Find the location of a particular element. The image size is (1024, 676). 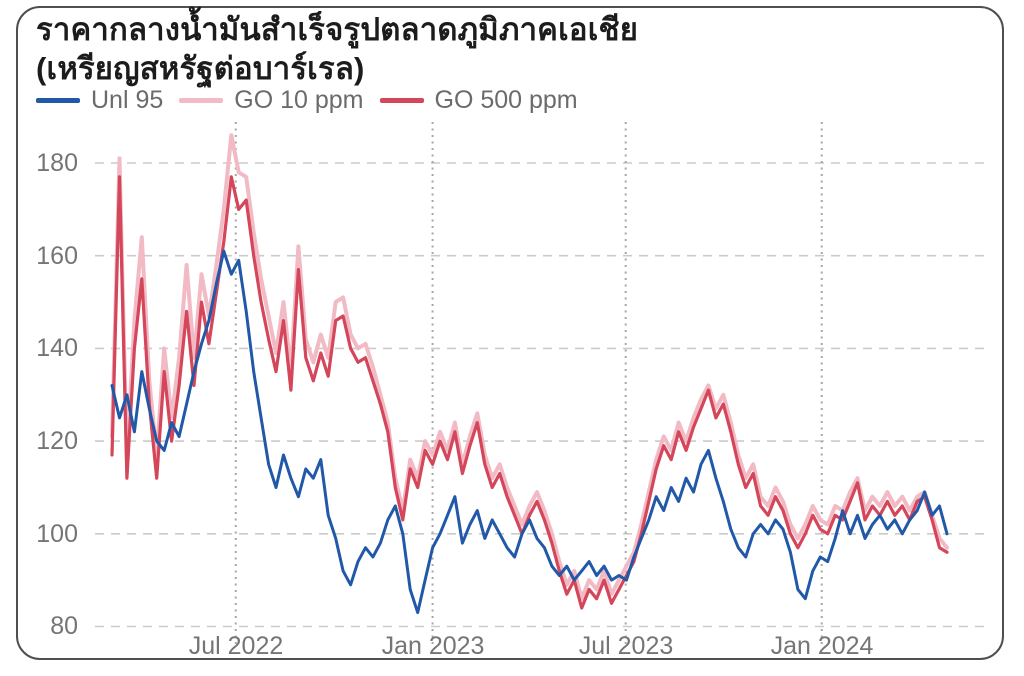

legend: Unl 95 GO 10 ppm GO 500 ppm is located at coordinates (307, 100).